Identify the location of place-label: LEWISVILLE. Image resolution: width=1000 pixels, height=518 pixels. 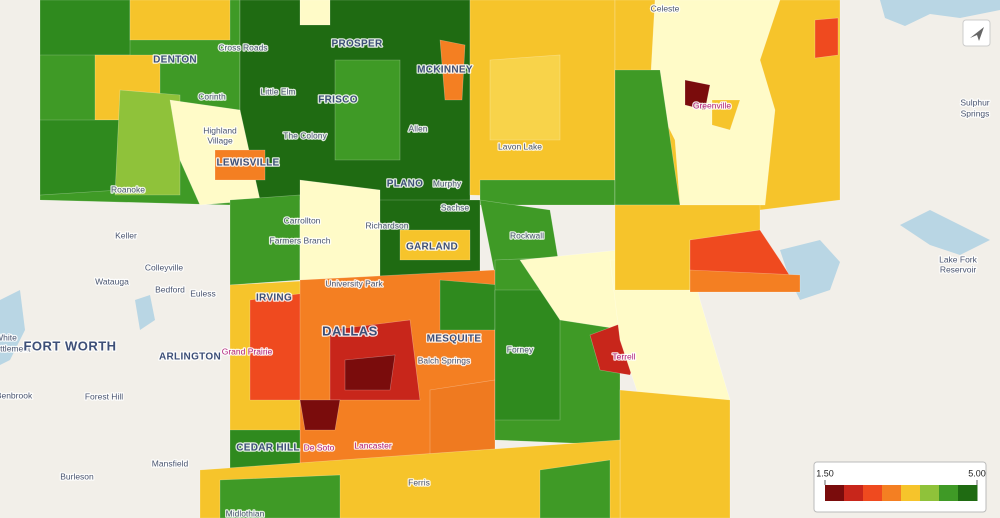
(248, 163).